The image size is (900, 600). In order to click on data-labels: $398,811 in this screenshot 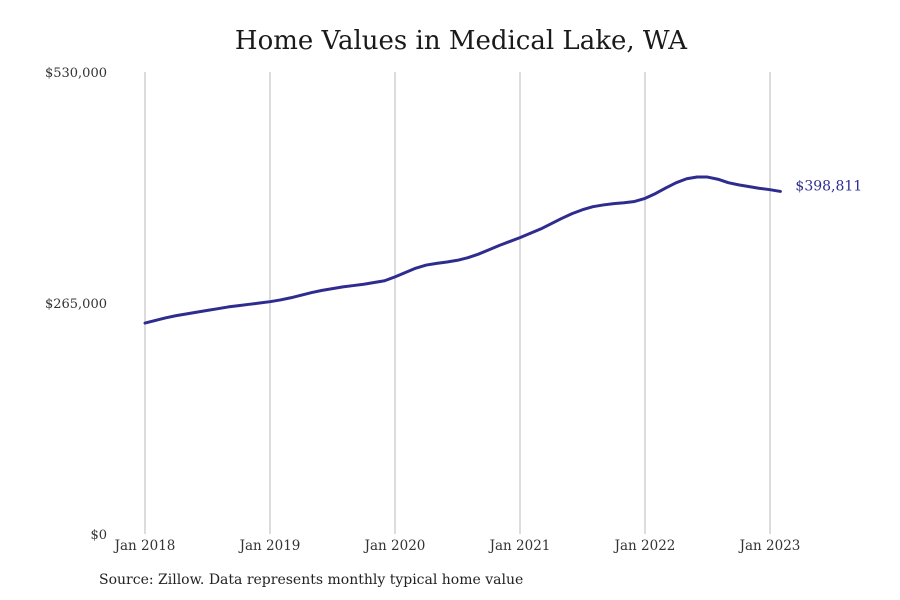, I will do `click(828, 186)`.